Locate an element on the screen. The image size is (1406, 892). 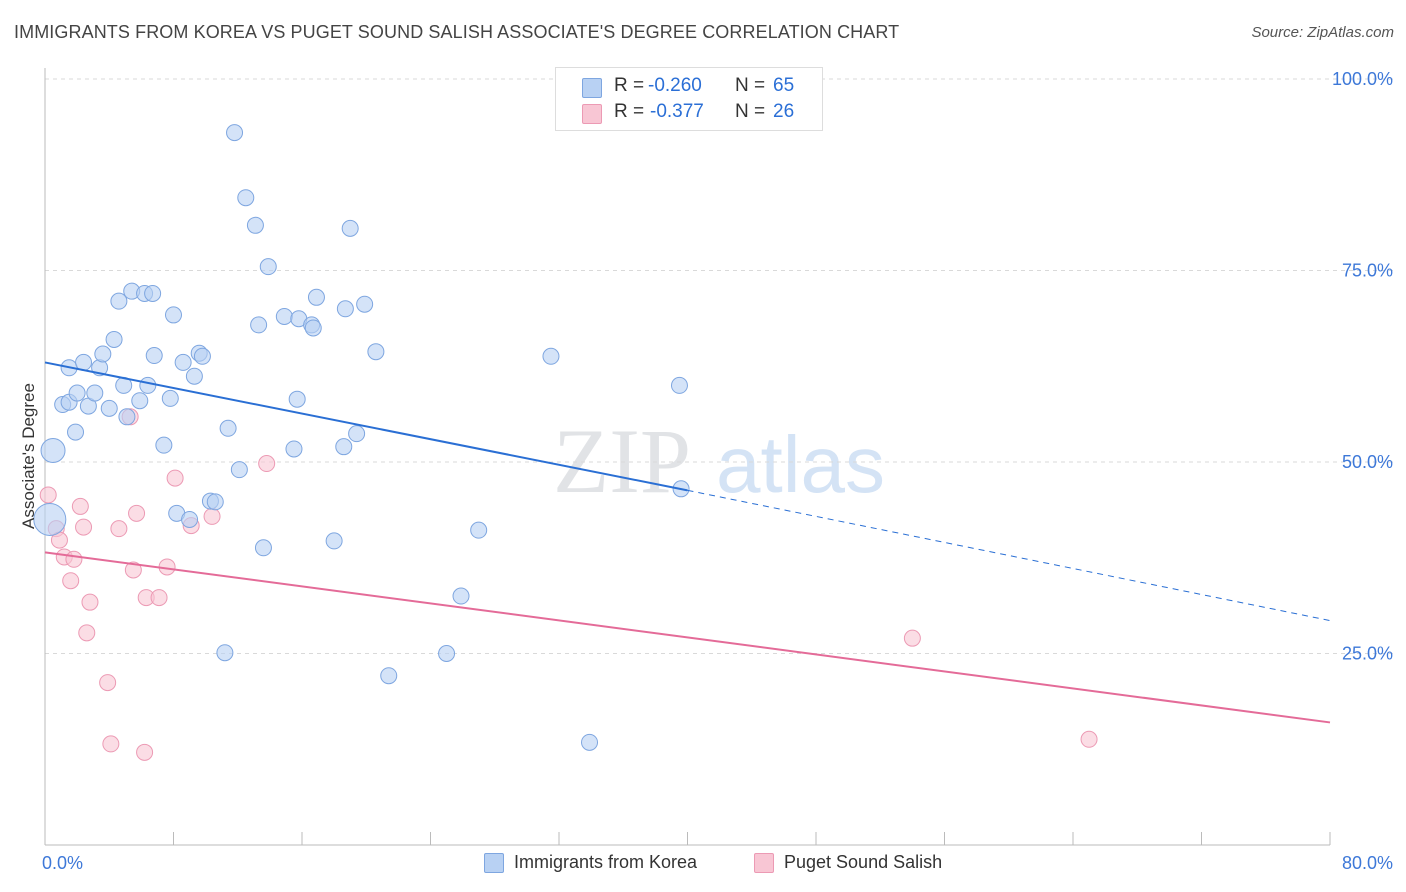
watermark-atlas: atlas is located at coordinates (800, 464).